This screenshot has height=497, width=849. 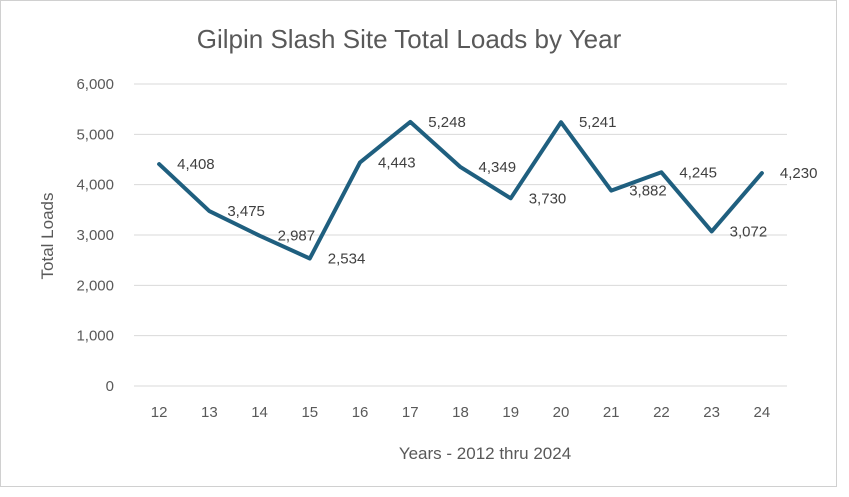 I want to click on y-tick-label: 3,000, so click(x=95, y=235).